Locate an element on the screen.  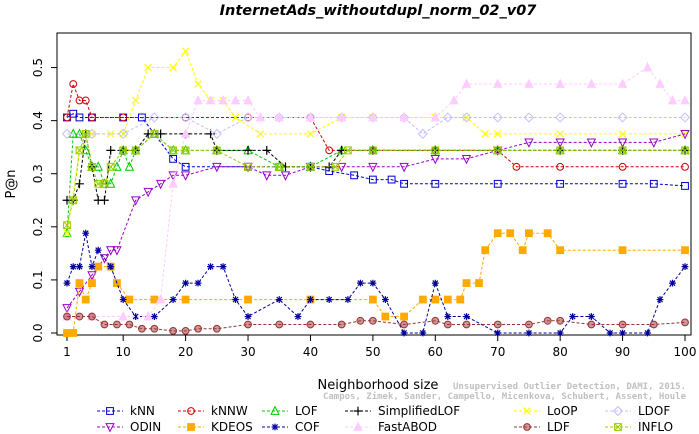
legend-label-fastabod: FastABOD is located at coordinates (407, 427).